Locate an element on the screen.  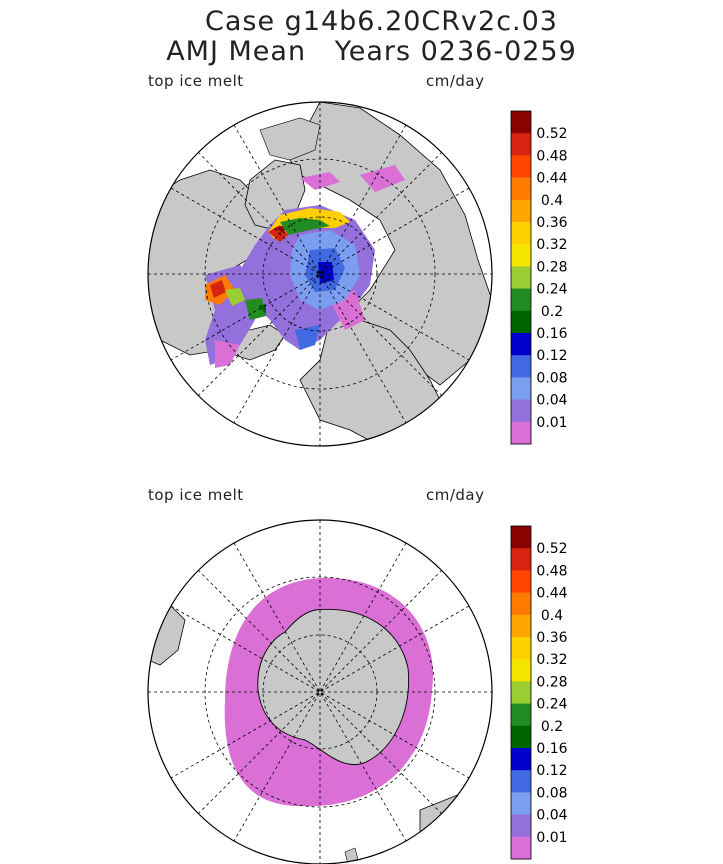
panel1-variable-label: top ice melt is located at coordinates (196, 81).